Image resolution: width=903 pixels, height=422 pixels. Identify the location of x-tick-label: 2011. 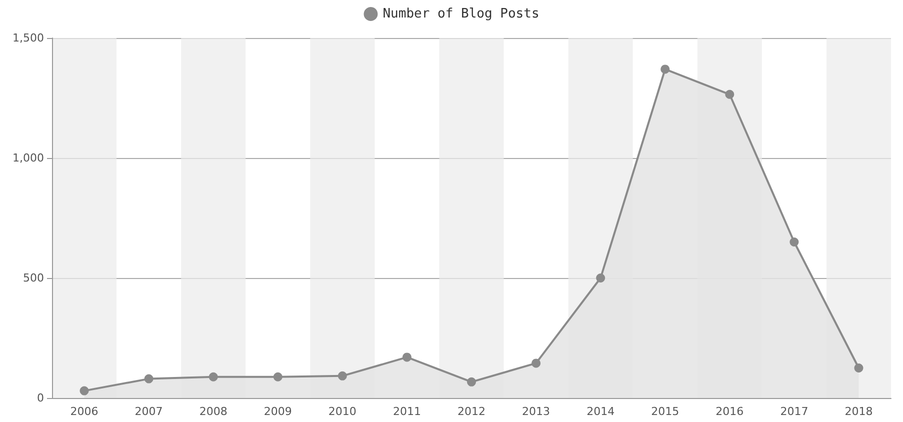
(406, 411).